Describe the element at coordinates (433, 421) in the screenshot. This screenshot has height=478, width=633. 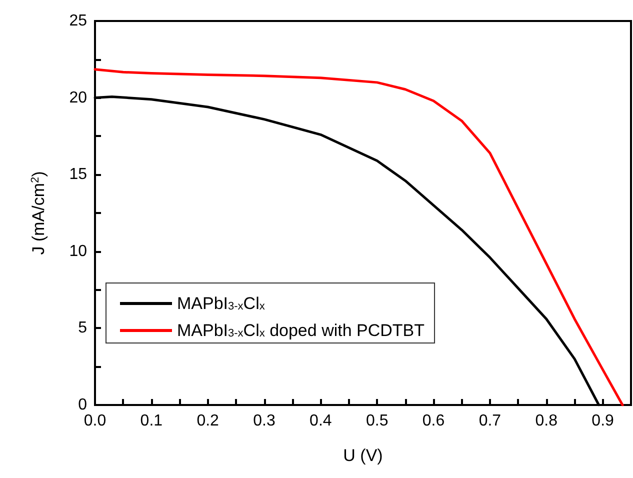
I see `x-tick-label: 0.6` at that location.